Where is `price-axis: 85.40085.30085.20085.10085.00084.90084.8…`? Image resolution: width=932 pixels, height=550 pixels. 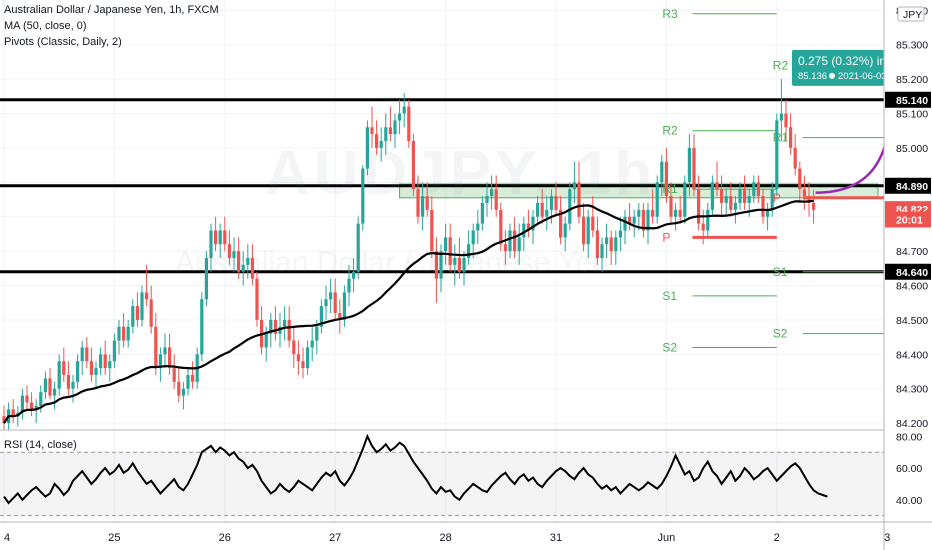 price-axis: 85.40085.30085.20085.10085.00084.90084.8… is located at coordinates (907, 275).